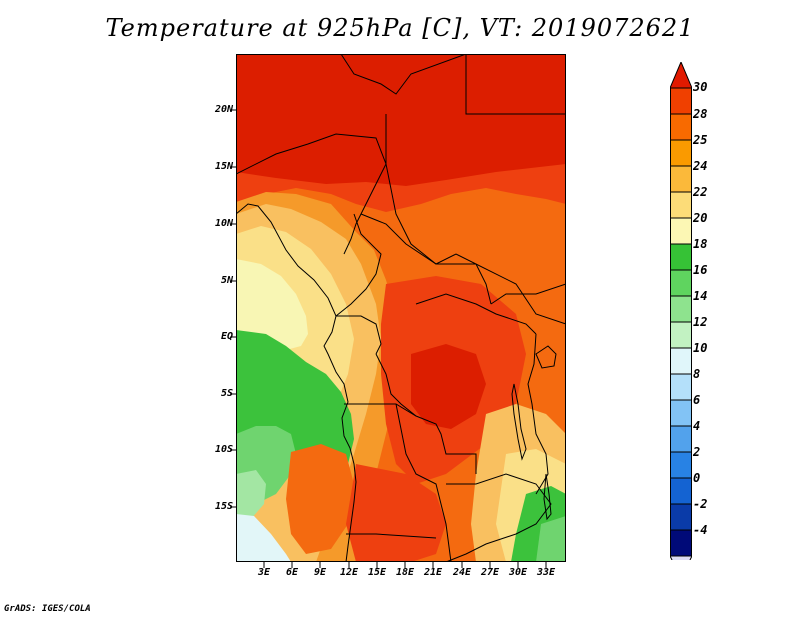 Image resolution: width=800 pixels, height=618 pixels. Describe the element at coordinates (223, 109) in the screenshot. I see `lat-label: 20N` at that location.